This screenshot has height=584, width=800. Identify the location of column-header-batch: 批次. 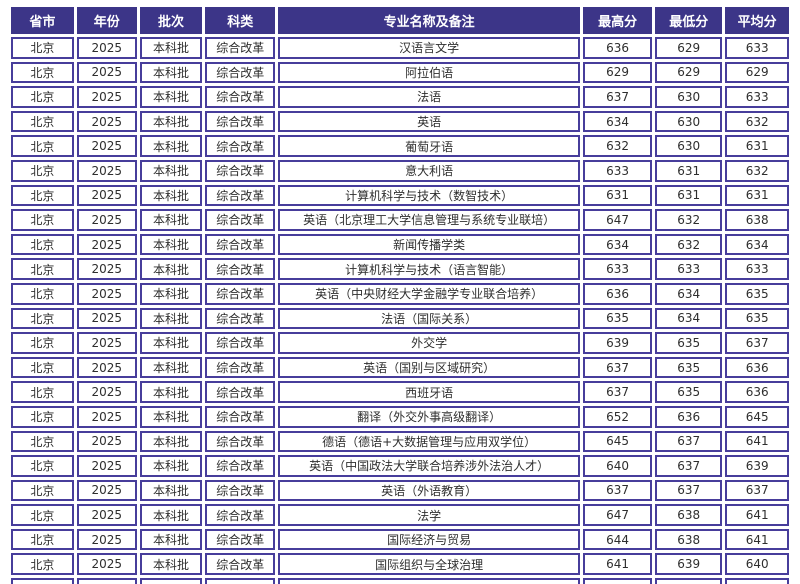
(171, 20).